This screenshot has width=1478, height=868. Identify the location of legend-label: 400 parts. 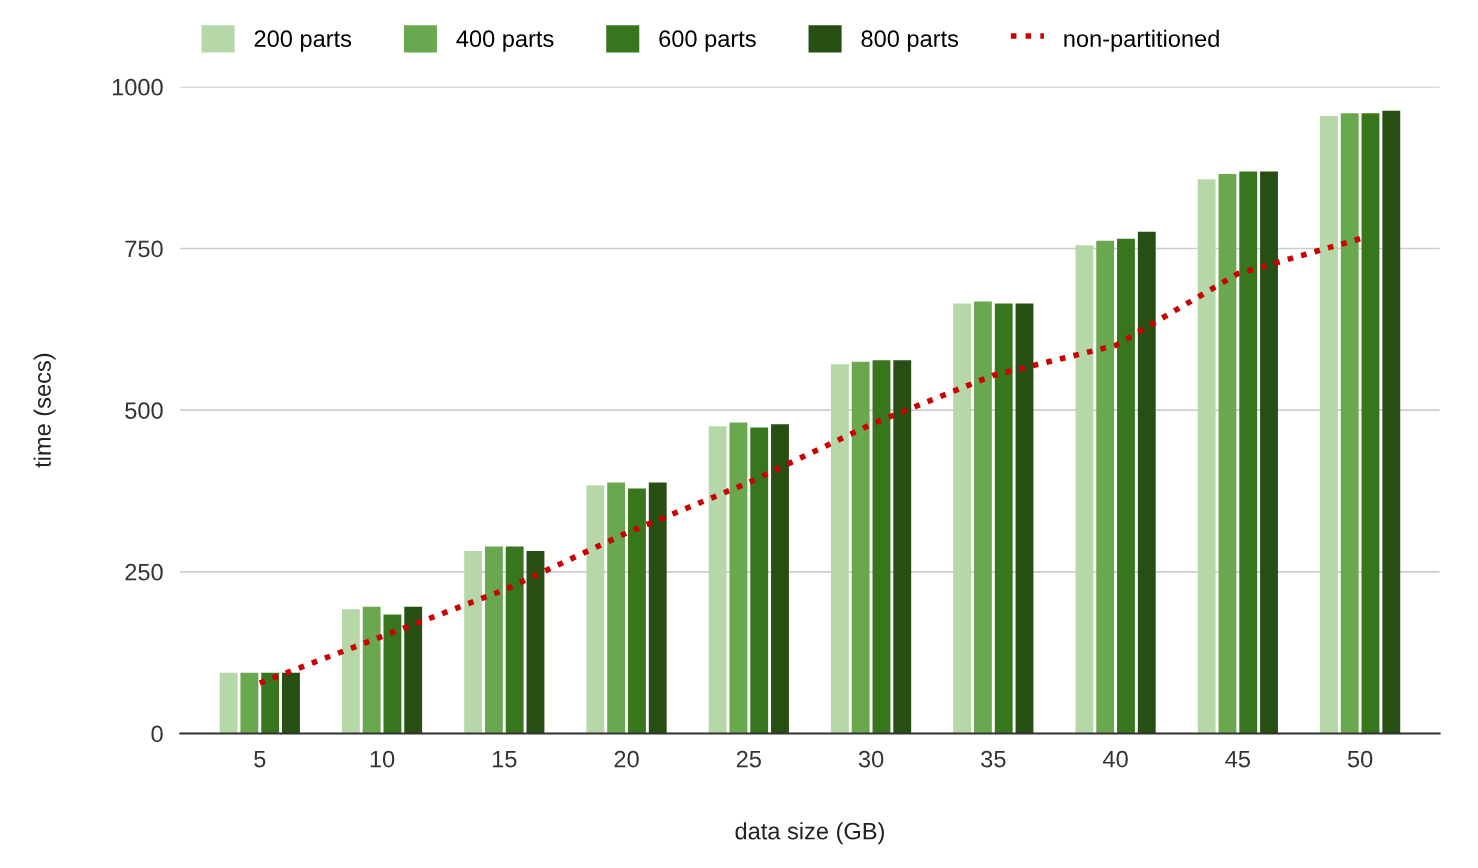
(505, 41).